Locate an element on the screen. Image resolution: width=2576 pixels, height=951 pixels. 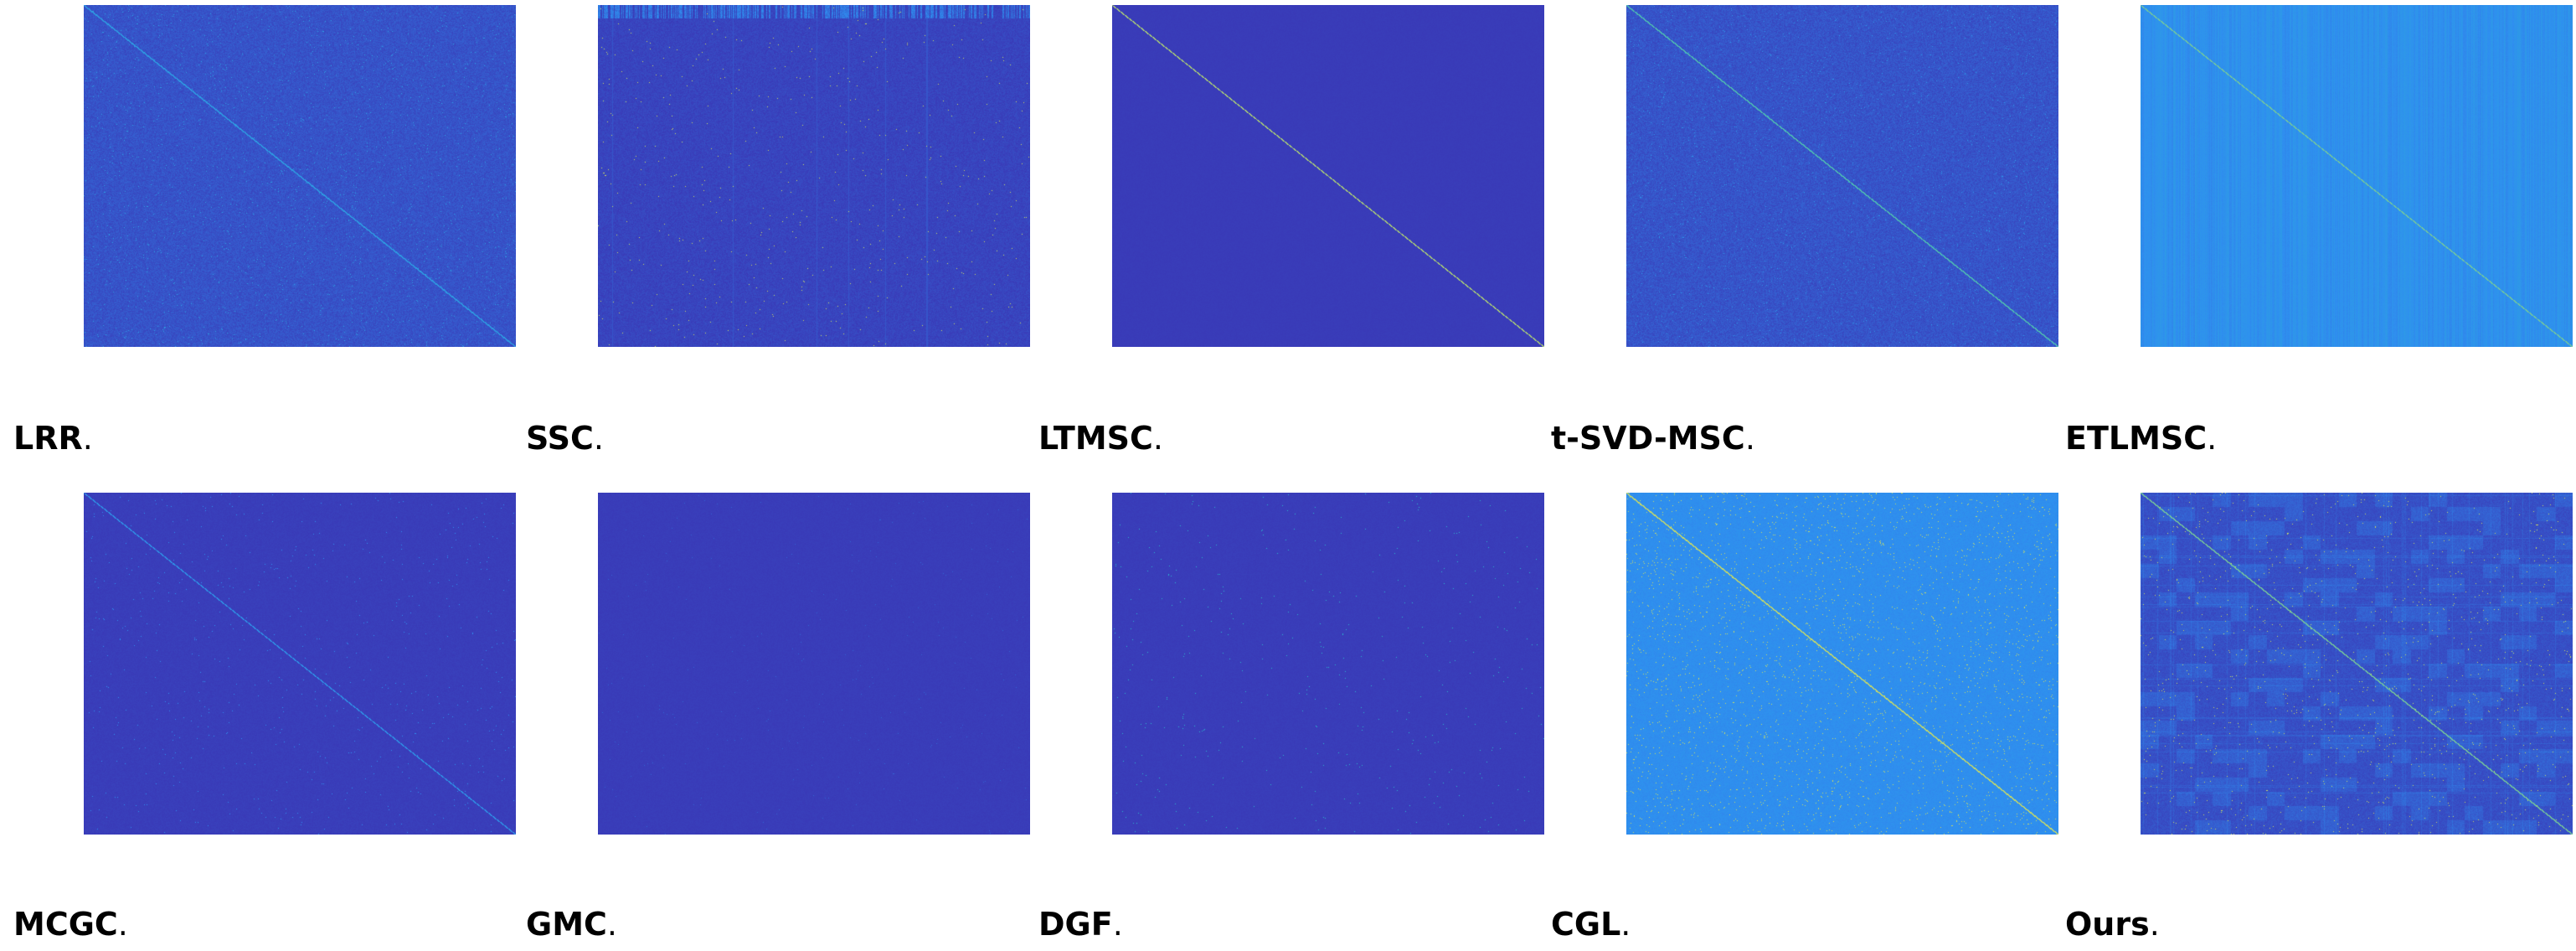
caption-gmc: GMC. is located at coordinates (571, 924).